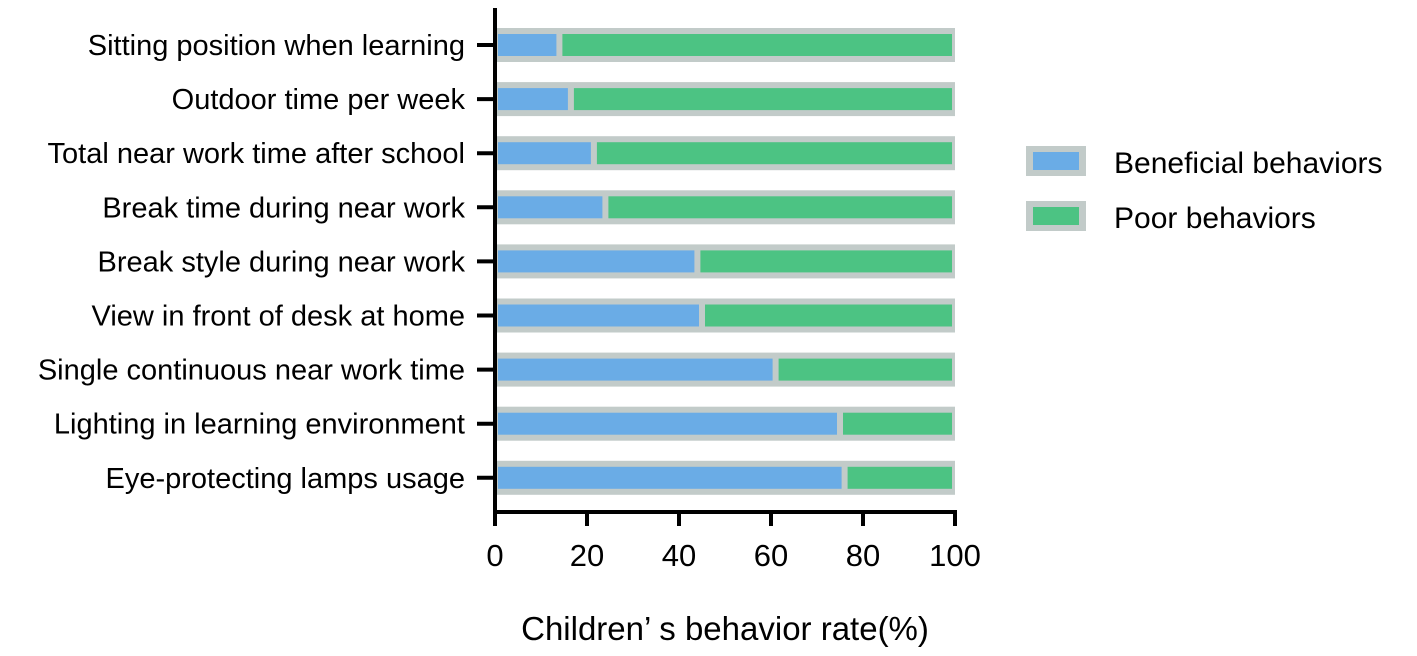 This screenshot has width=1417, height=656. Describe the element at coordinates (319, 100) in the screenshot. I see `y-tick-label: Outdoor time per week` at that location.